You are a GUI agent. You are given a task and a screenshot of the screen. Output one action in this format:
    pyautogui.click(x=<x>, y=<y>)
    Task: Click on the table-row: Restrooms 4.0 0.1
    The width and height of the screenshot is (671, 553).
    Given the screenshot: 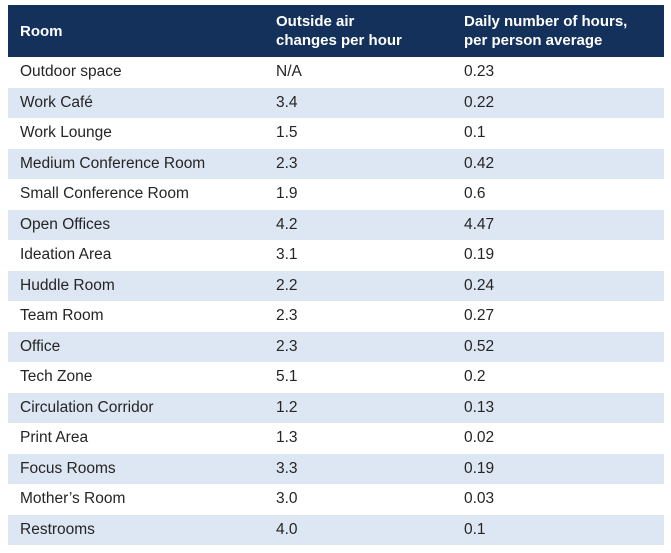 What is the action you would take?
    pyautogui.click(x=336, y=529)
    